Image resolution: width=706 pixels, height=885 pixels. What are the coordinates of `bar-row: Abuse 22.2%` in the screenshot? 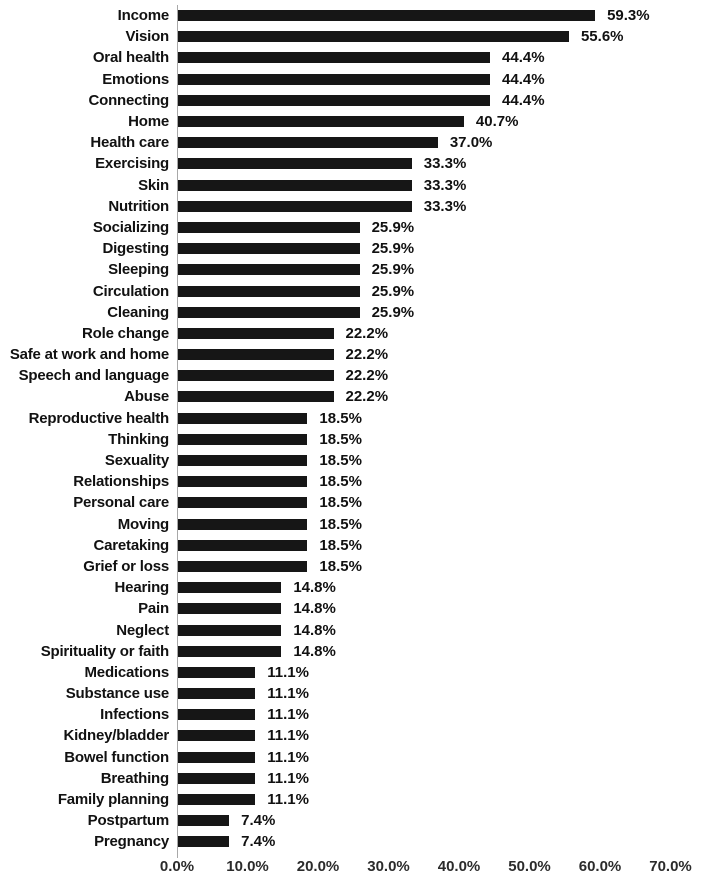 It's located at (353, 396).